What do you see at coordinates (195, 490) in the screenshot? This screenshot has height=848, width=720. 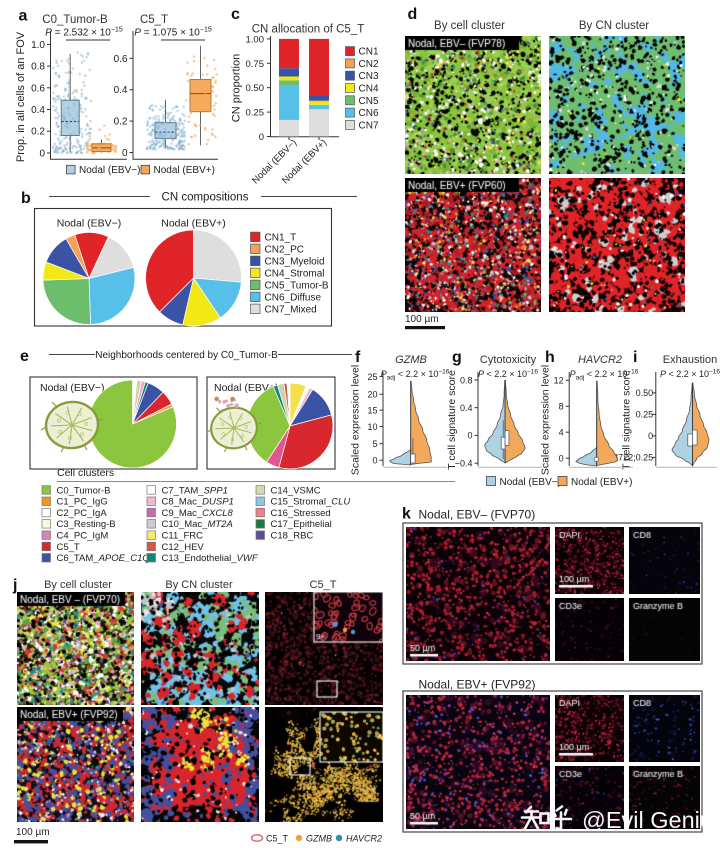 I see `svg-text: C7_TAM_SPP1` at bounding box center [195, 490].